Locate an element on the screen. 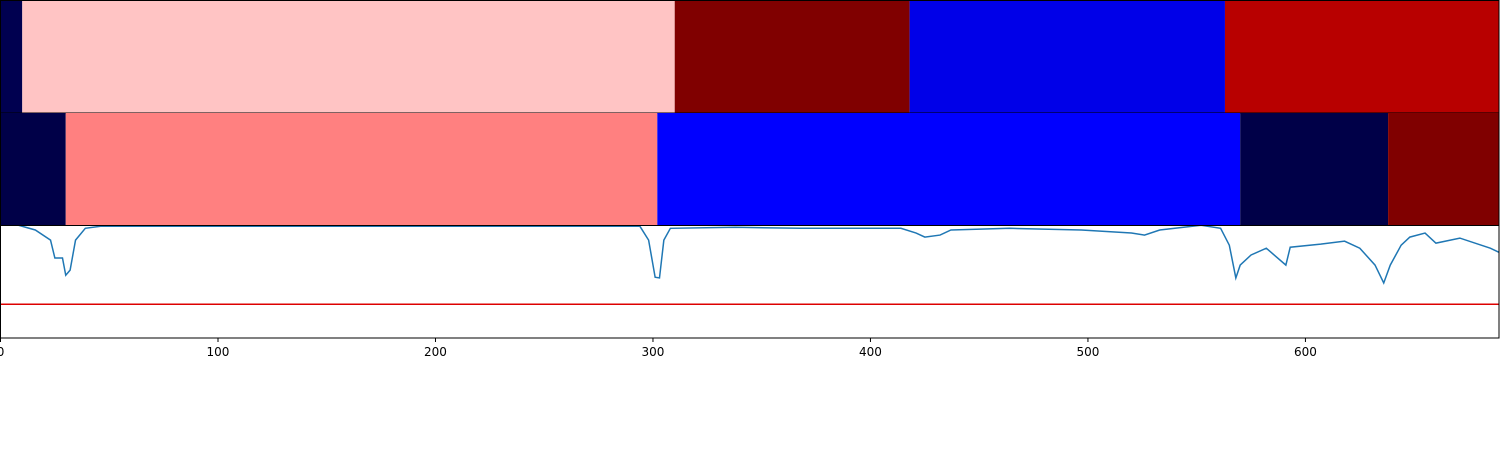  x-tick-label: 300 is located at coordinates (653, 352).